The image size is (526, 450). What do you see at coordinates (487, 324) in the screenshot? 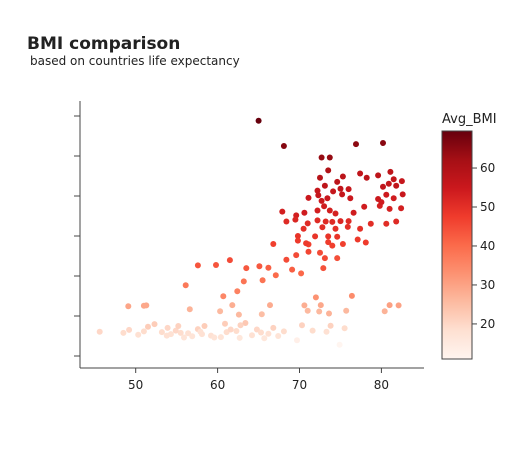
I see `colorbar-tick-label: 20` at bounding box center [487, 324].